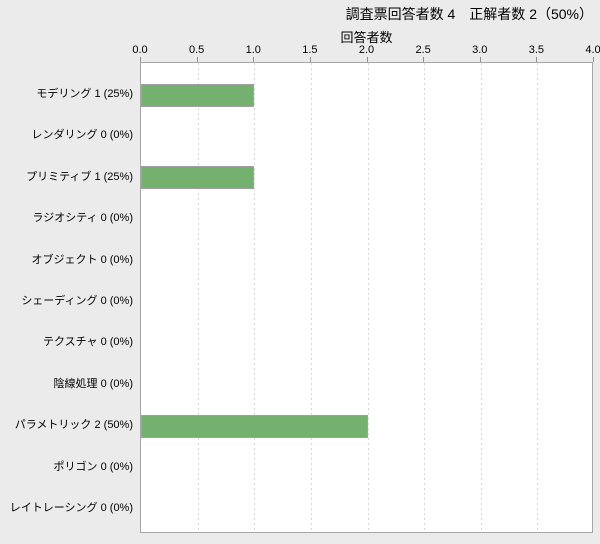  I want to click on chart-title: 調査票回答者数 4 正解者数 2（50%）, so click(469, 14).